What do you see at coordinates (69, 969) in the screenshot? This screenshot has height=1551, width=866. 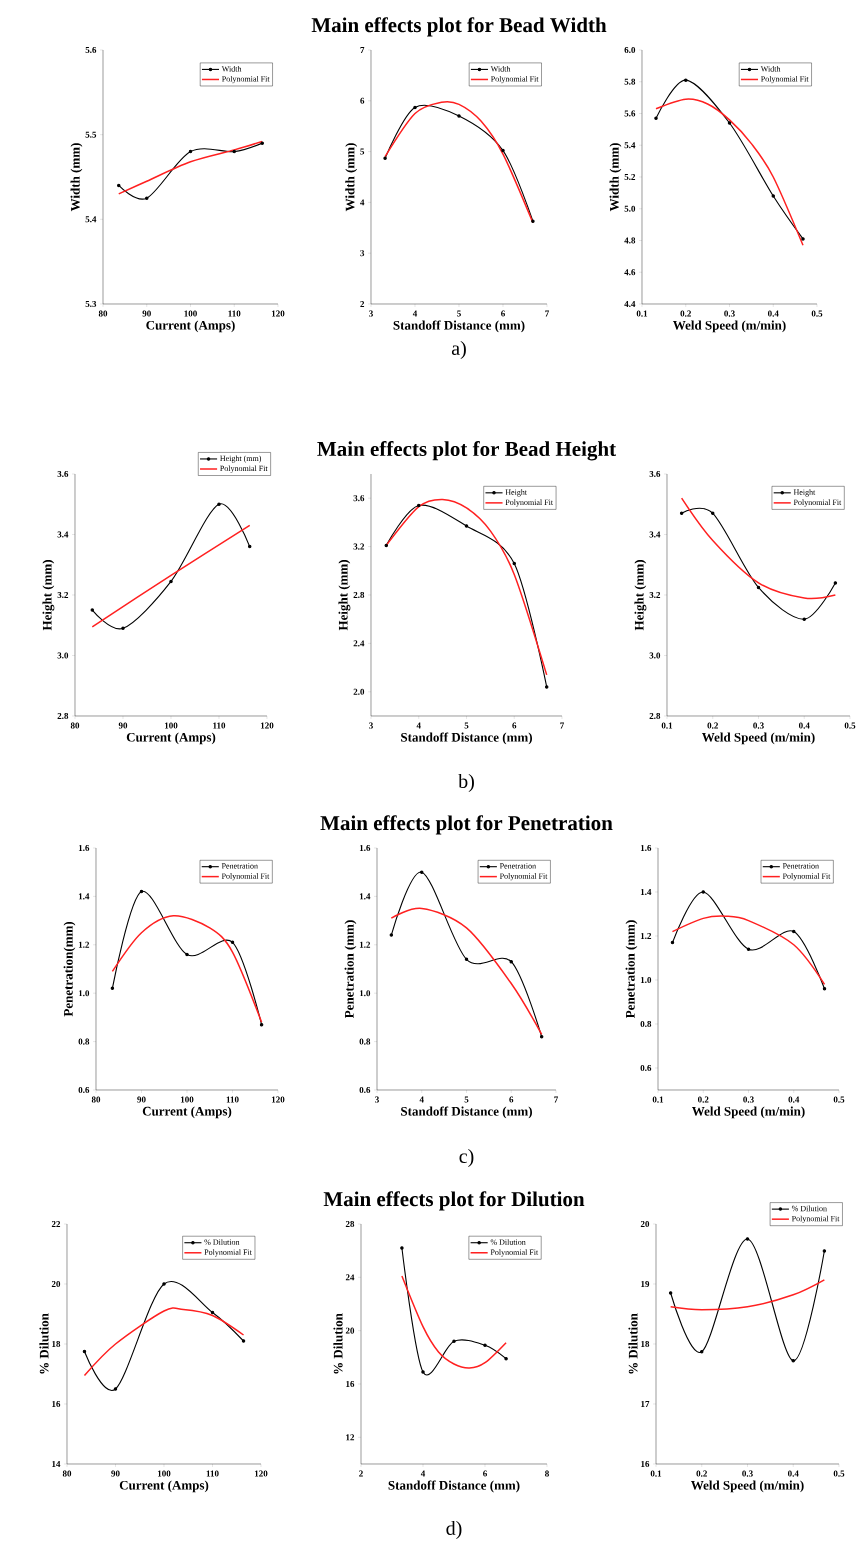 I see `y-axis-title: Penetration(mm)` at bounding box center [69, 969].